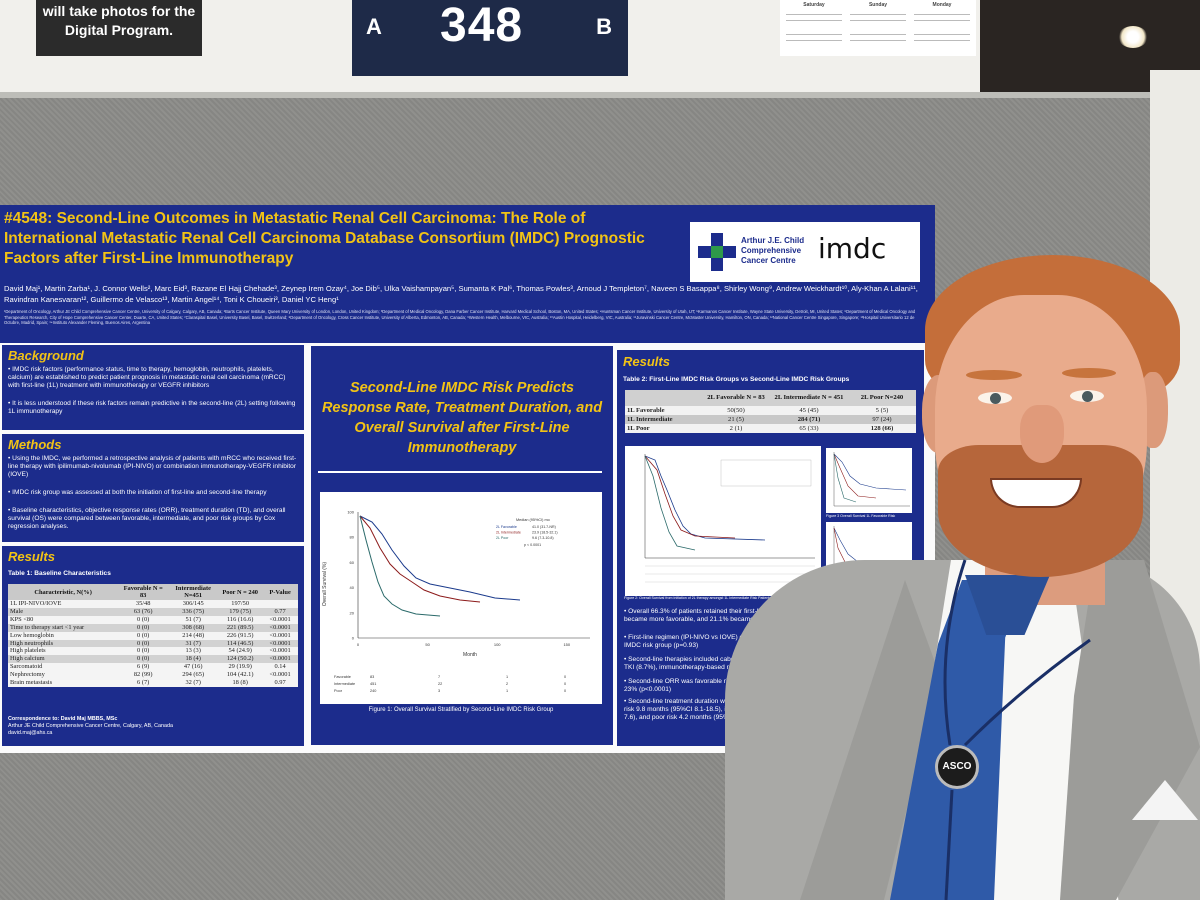 The image size is (1200, 900). What do you see at coordinates (31, 556) in the screenshot?
I see `results-heading: Results` at bounding box center [31, 556].